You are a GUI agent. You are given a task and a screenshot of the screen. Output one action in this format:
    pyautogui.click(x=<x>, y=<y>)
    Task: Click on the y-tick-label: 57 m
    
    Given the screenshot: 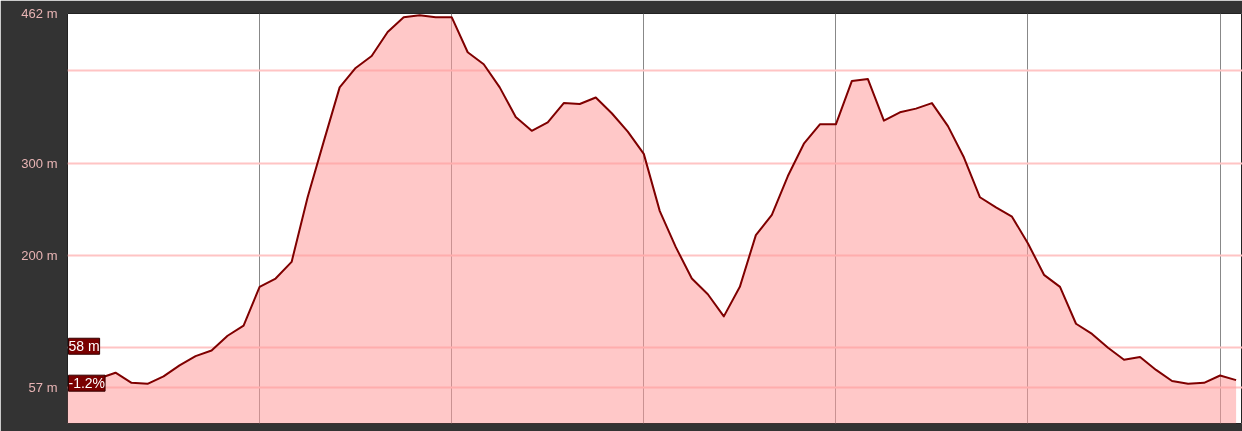 What is the action you would take?
    pyautogui.click(x=43, y=387)
    